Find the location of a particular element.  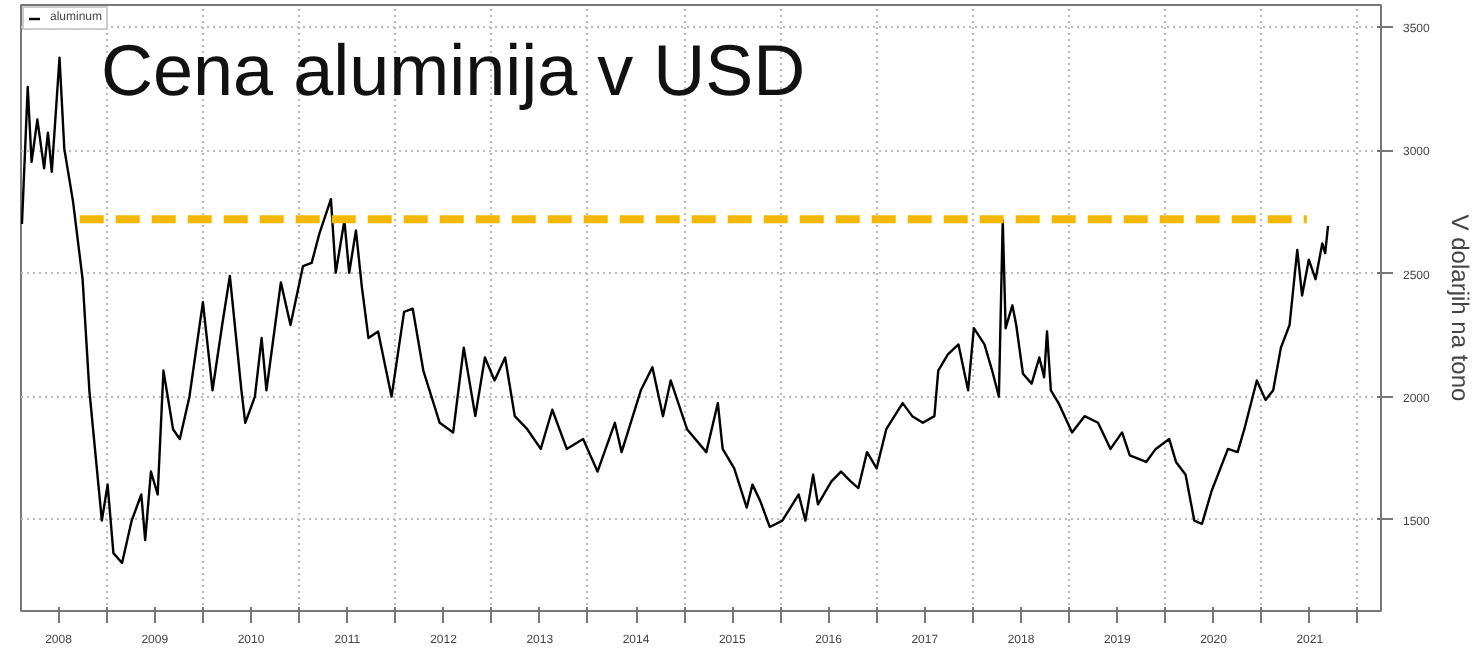

chart-title: Cena aluminija v USD is located at coordinates (453, 70).